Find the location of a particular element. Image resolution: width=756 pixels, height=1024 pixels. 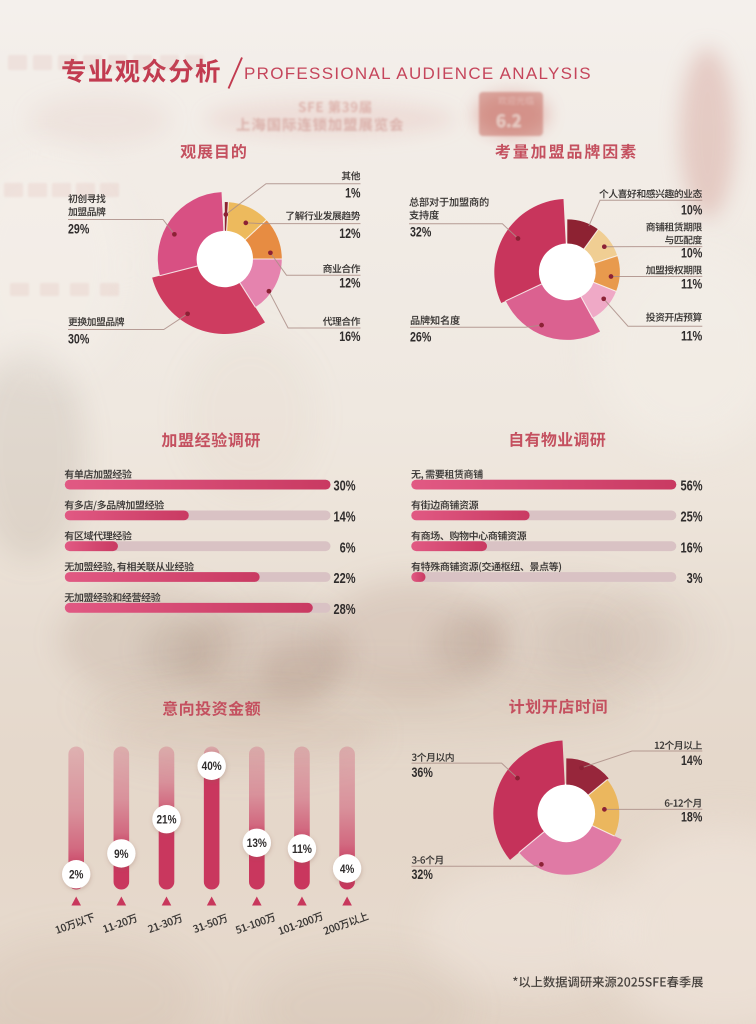

svg-text: 13% is located at coordinates (257, 843).